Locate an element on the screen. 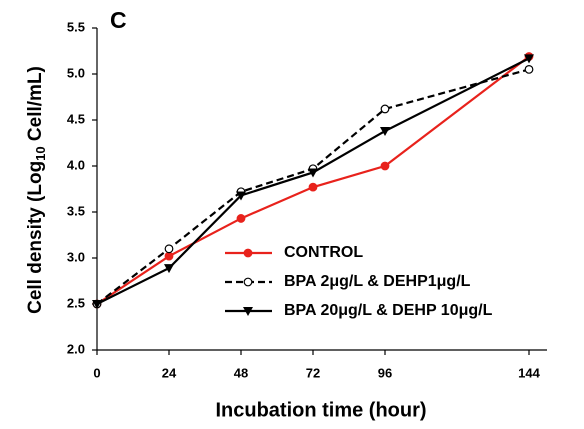 The width and height of the screenshot is (584, 429). x-tick-label: 72 is located at coordinates (313, 372).